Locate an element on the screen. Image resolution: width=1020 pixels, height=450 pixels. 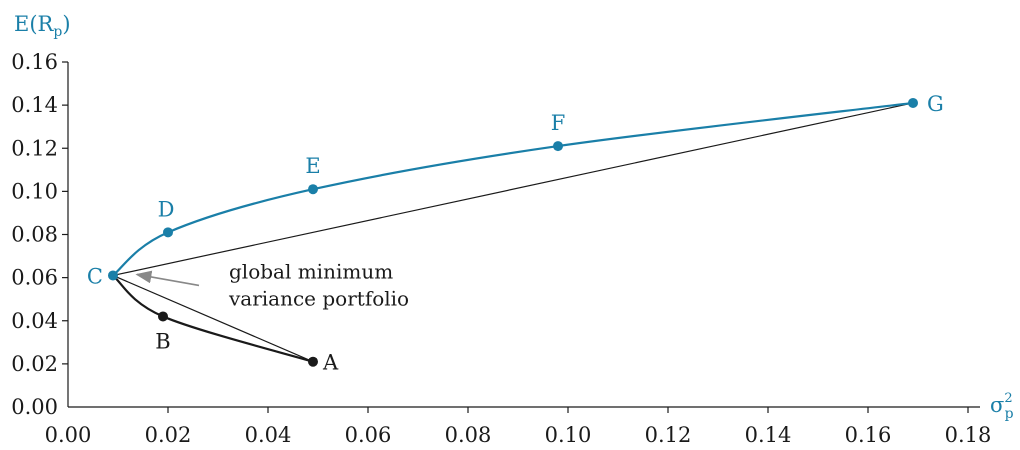
point-label-C: C is located at coordinates (95, 276).